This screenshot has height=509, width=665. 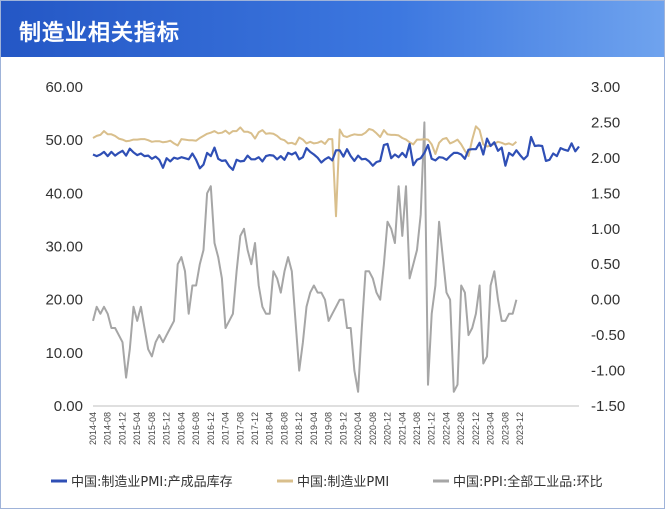 I want to click on x-tick-label: 2014-12, so click(x=122, y=428).